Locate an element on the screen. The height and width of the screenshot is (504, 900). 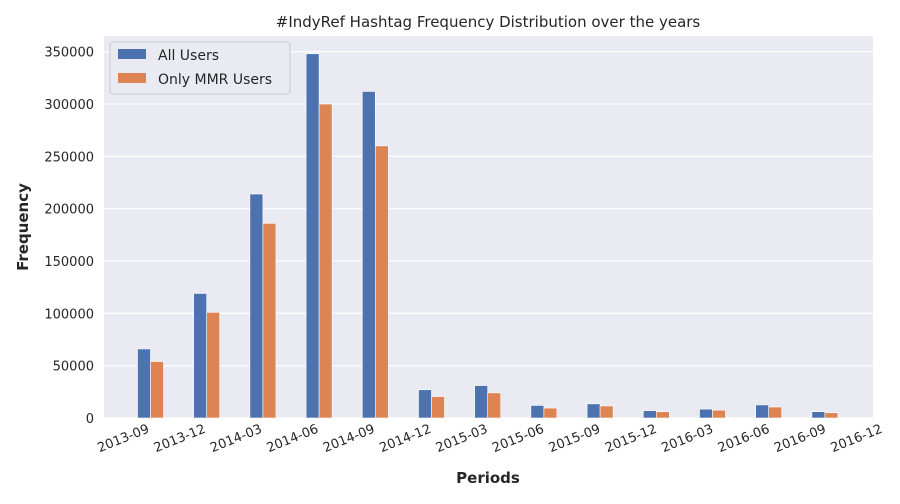
legend-swatch-all-users is located at coordinates (132, 54).